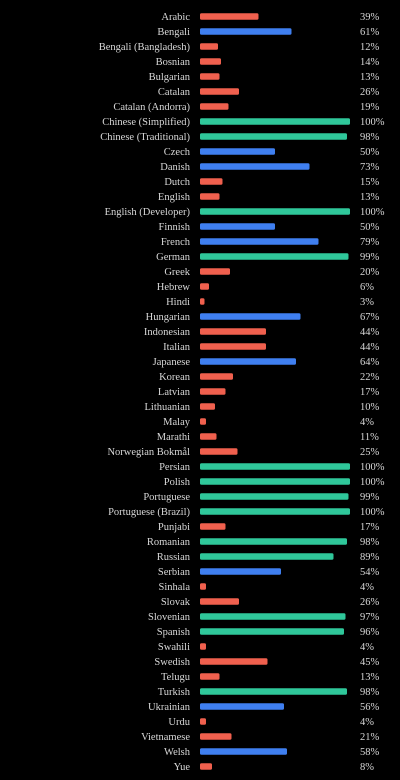 This screenshot has width=400, height=780. What do you see at coordinates (174, 287) in the screenshot?
I see `language-label: Hebrew` at bounding box center [174, 287].